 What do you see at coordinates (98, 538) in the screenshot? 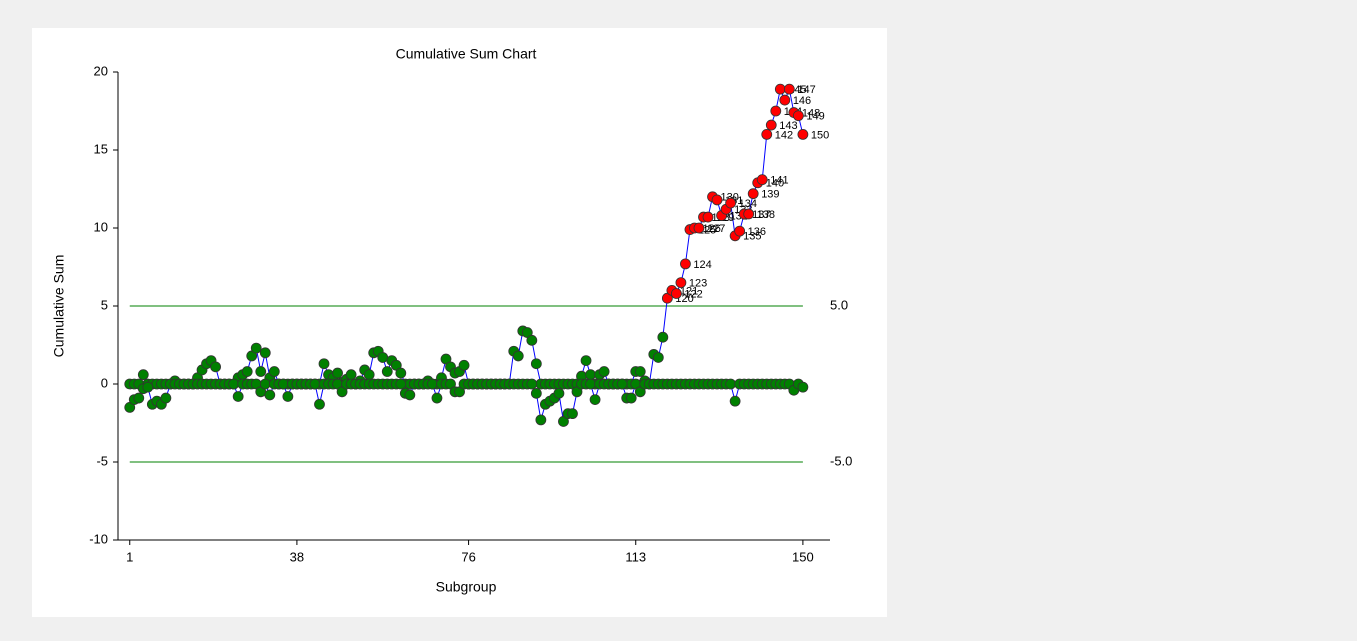
I see `y-tick-label: -10` at bounding box center [98, 538].